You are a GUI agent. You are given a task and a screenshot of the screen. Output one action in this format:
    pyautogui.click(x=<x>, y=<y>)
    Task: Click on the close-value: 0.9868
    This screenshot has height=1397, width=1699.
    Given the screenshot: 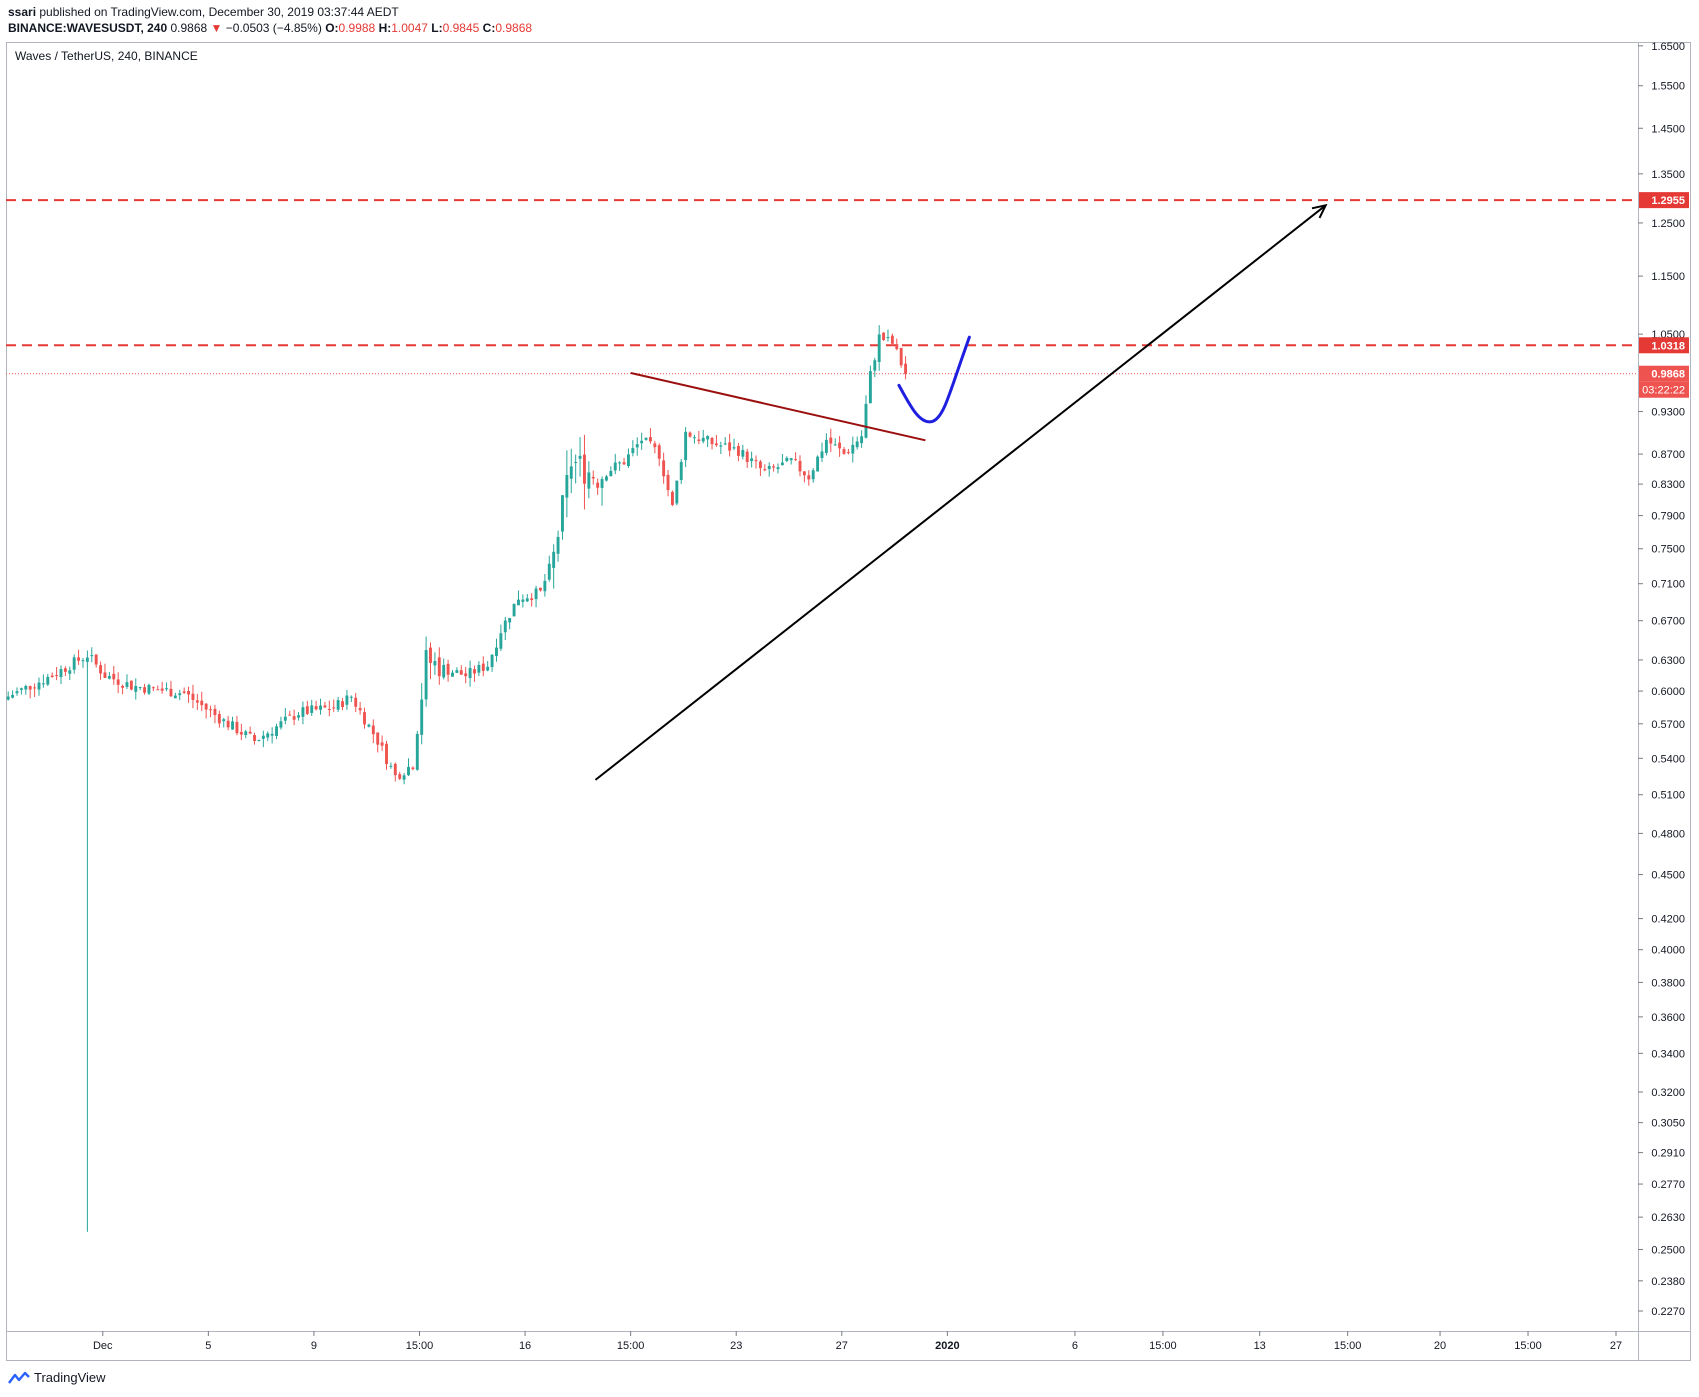 What is the action you would take?
    pyautogui.click(x=514, y=28)
    